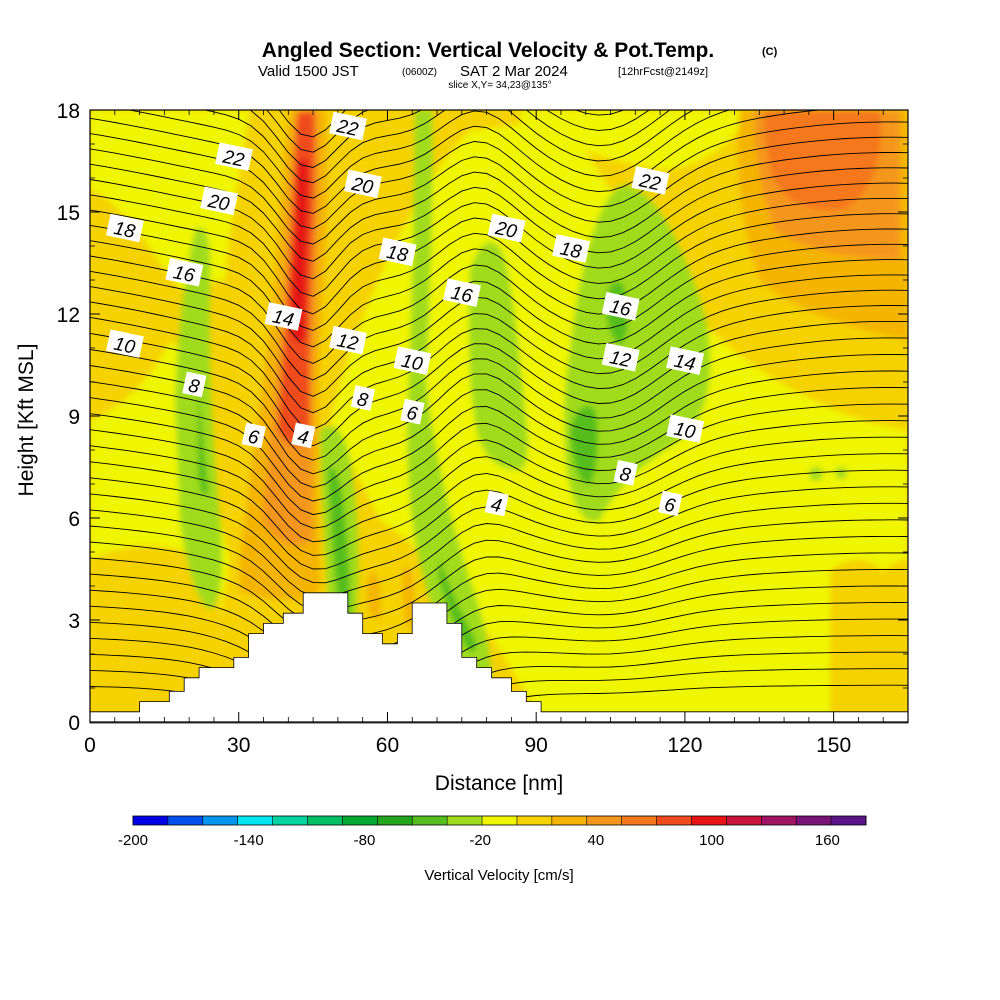  Describe the element at coordinates (827, 840) in the screenshot. I see `colorbar-tick-label: 160` at that location.